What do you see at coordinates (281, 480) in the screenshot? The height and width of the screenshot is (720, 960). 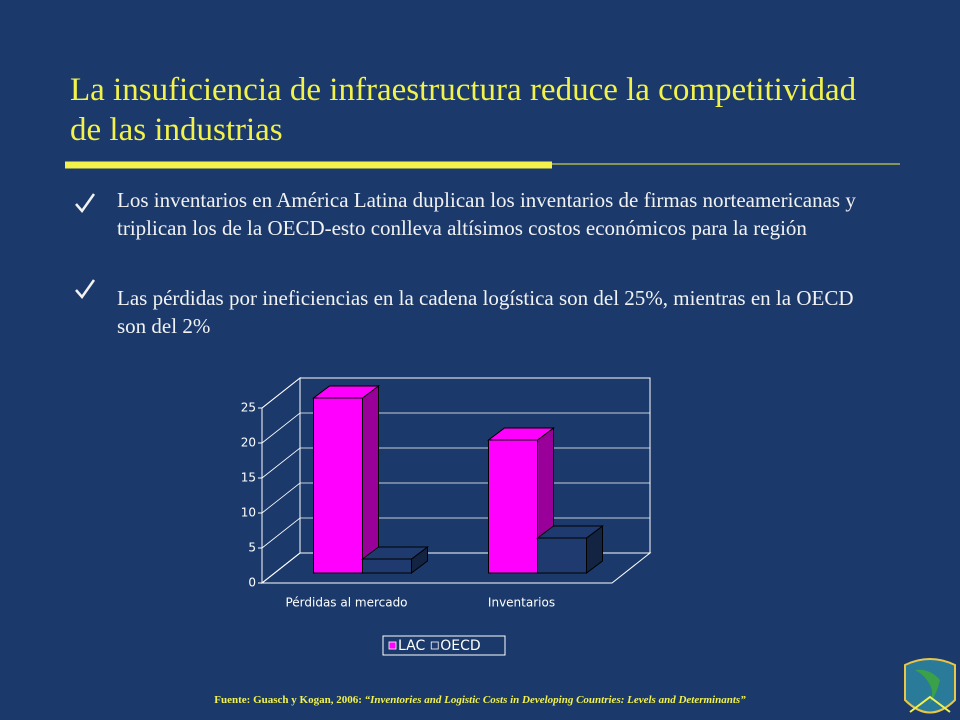 I see `side-wall` at bounding box center [281, 480].